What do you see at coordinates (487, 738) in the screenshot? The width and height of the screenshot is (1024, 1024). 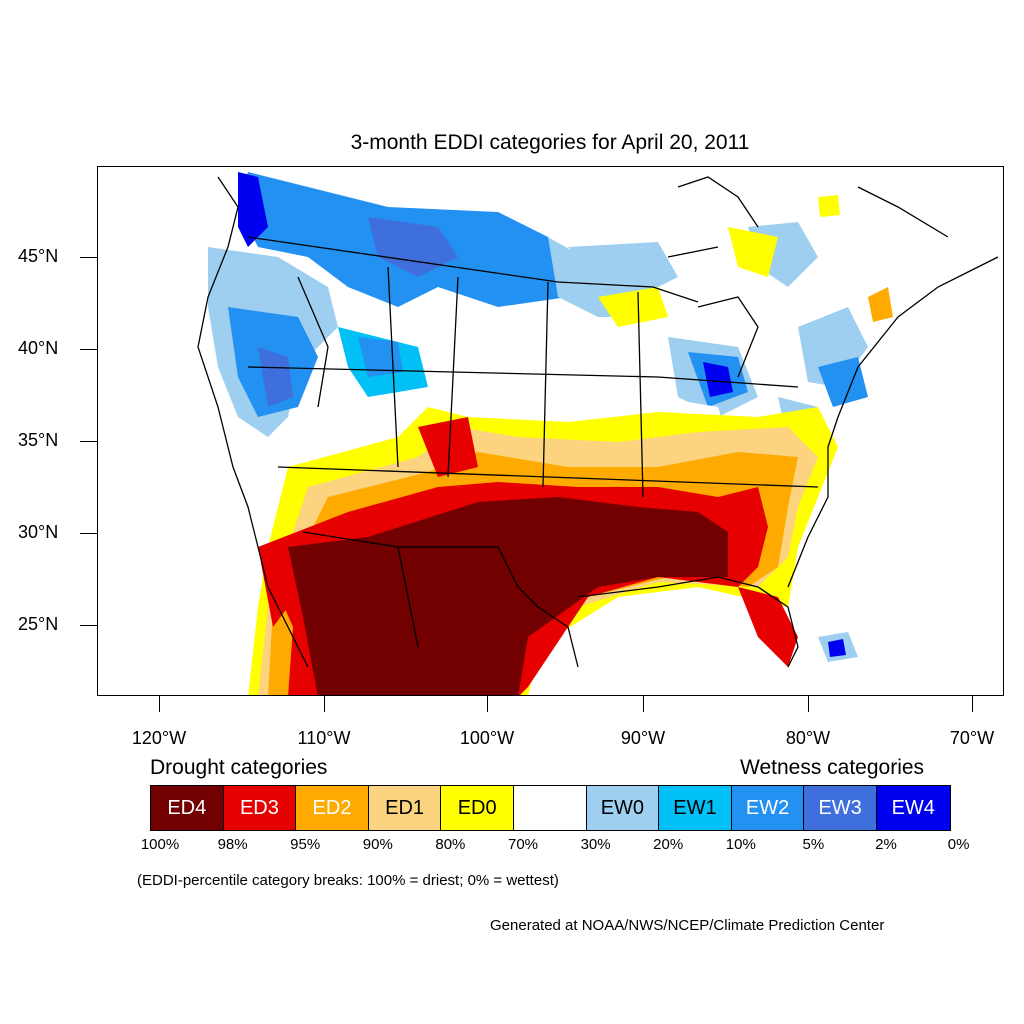 I see `lon-label: 100°W` at bounding box center [487, 738].